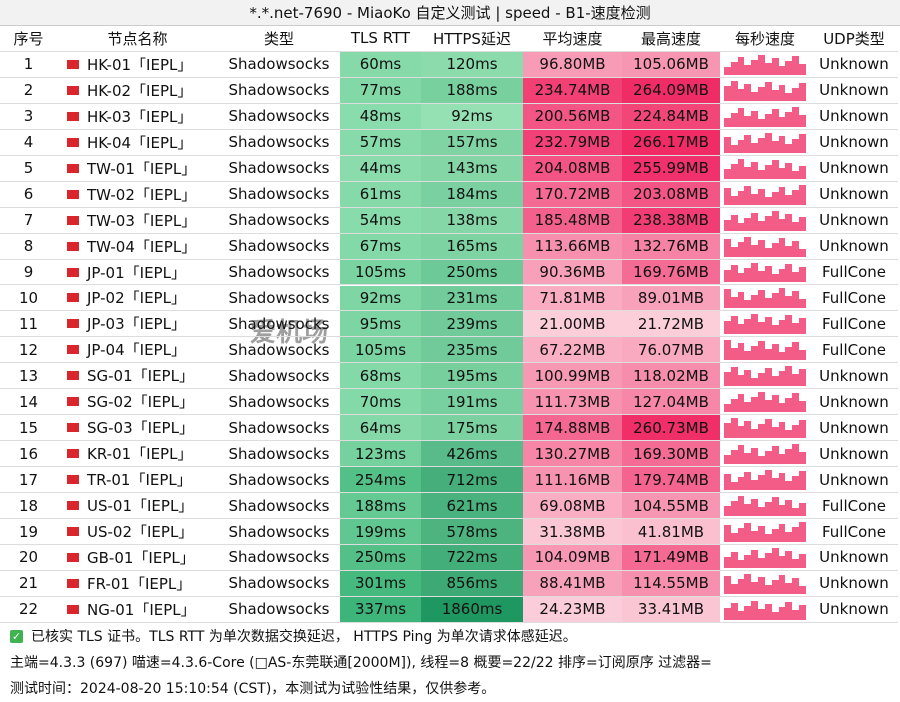  What do you see at coordinates (472, 168) in the screenshot?
I see `https-latency: 143ms` at bounding box center [472, 168].